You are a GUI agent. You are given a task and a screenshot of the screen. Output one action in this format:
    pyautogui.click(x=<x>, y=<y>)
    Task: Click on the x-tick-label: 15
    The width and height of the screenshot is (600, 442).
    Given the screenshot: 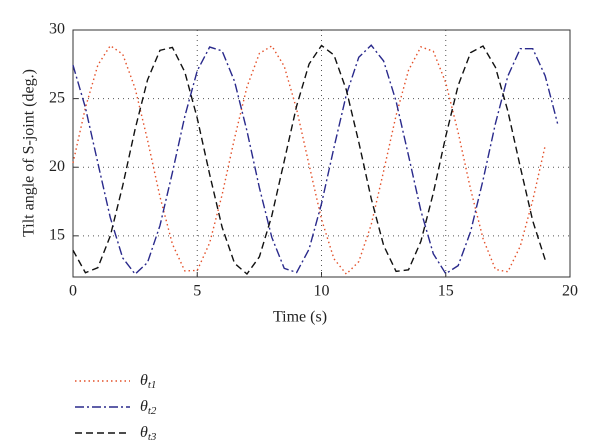 What is the action you would take?
    pyautogui.click(x=446, y=291)
    